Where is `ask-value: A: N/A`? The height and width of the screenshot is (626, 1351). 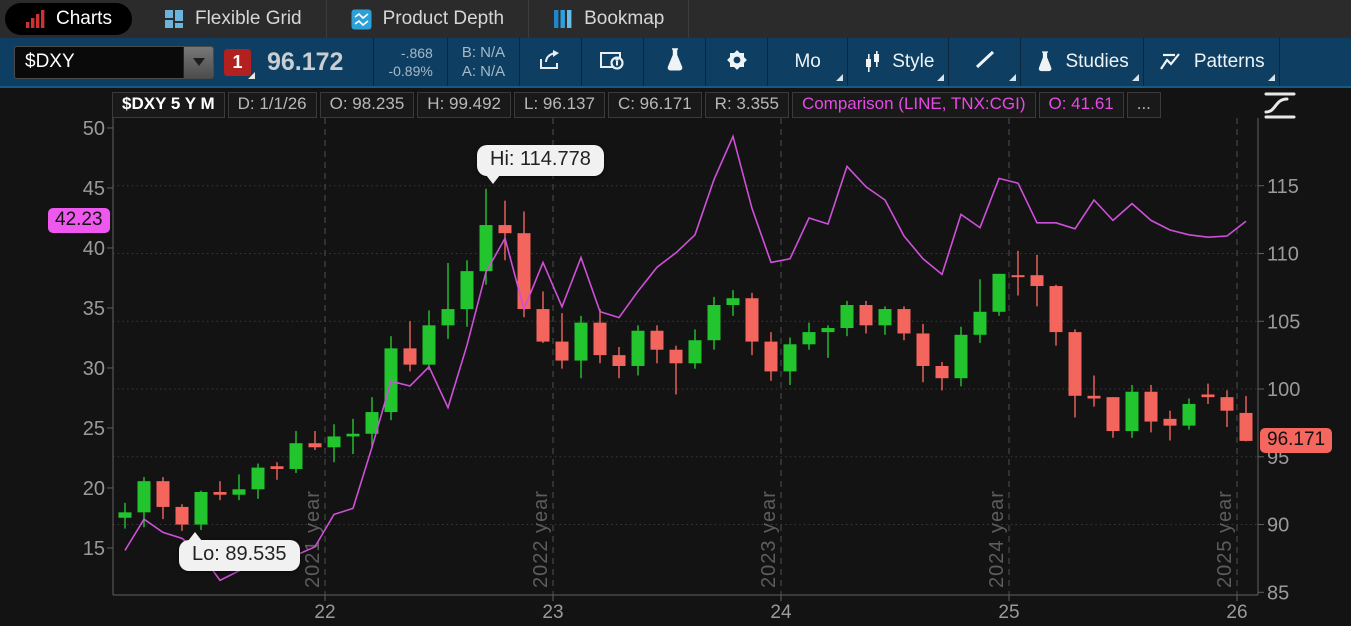 ask-value: A: N/A is located at coordinates (483, 71).